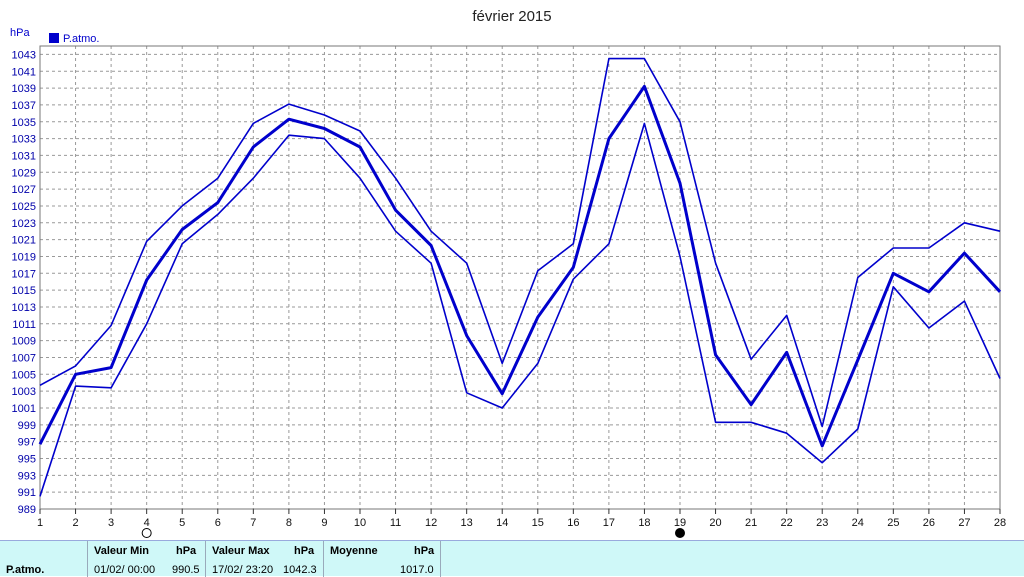 Image resolution: width=1024 pixels, height=577 pixels. I want to click on x-tick-label: 19, so click(680, 523).